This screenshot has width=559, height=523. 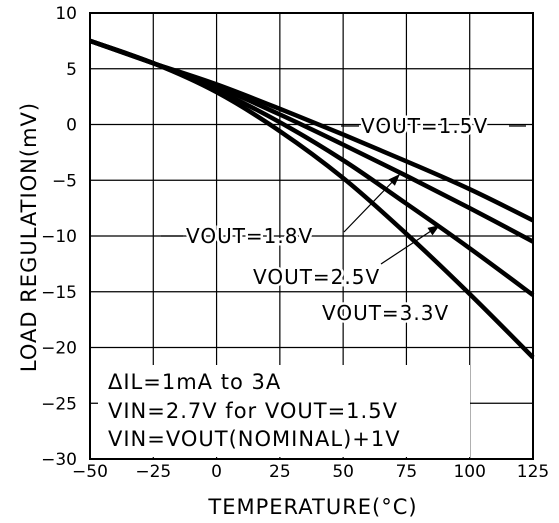 What do you see at coordinates (59, 460) in the screenshot?
I see `y-tick-label: −30` at bounding box center [59, 460].